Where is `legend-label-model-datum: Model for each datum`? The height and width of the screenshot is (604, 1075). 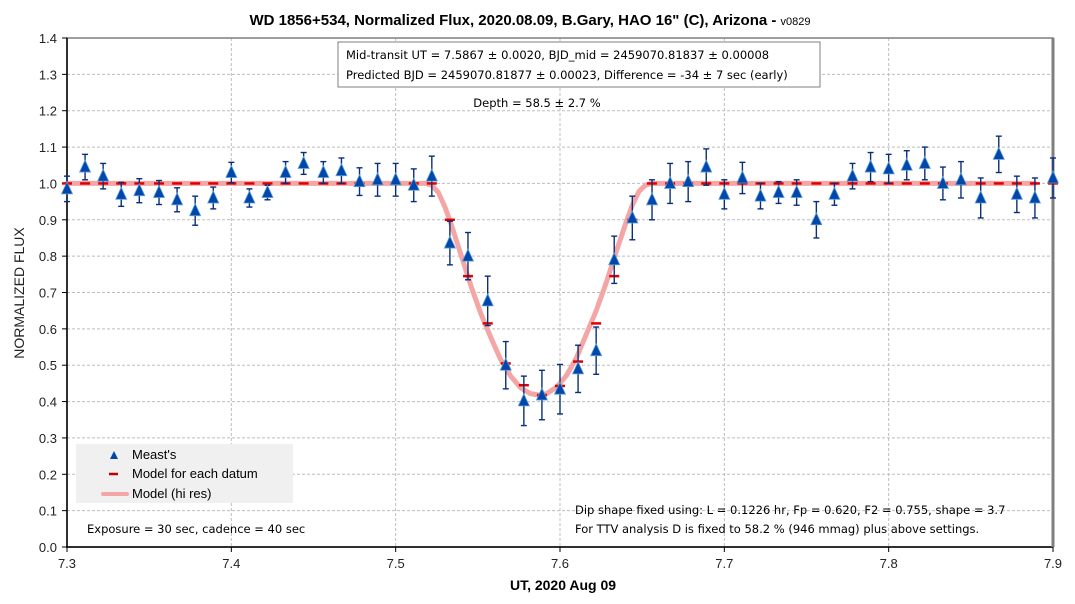 legend-label-model-datum: Model for each datum is located at coordinates (195, 473).